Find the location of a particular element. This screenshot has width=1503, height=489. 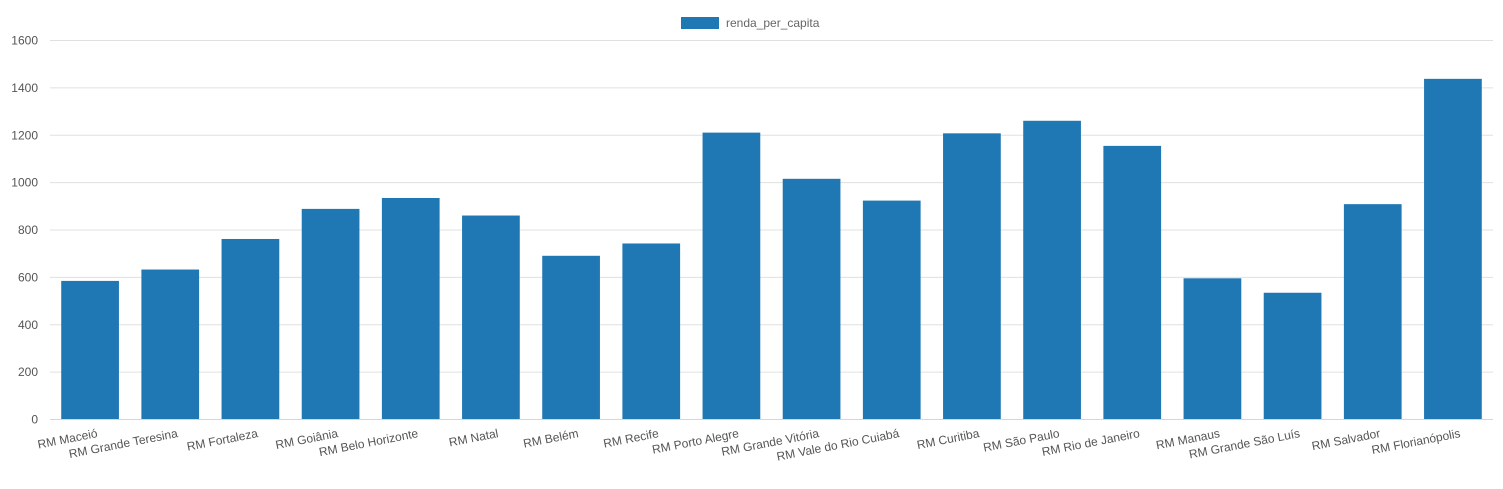

y-tick-label: 1600 is located at coordinates (24, 41).